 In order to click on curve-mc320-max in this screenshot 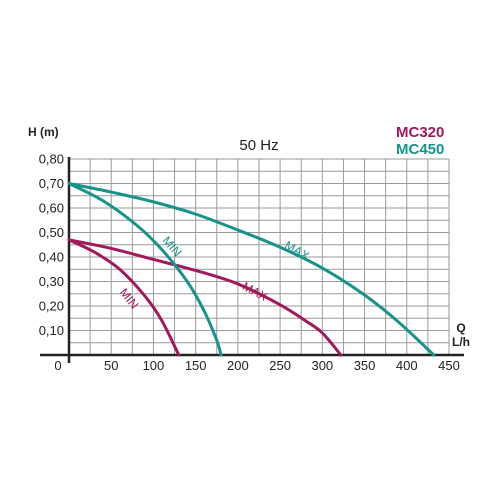, I will do `click(205, 297)`.